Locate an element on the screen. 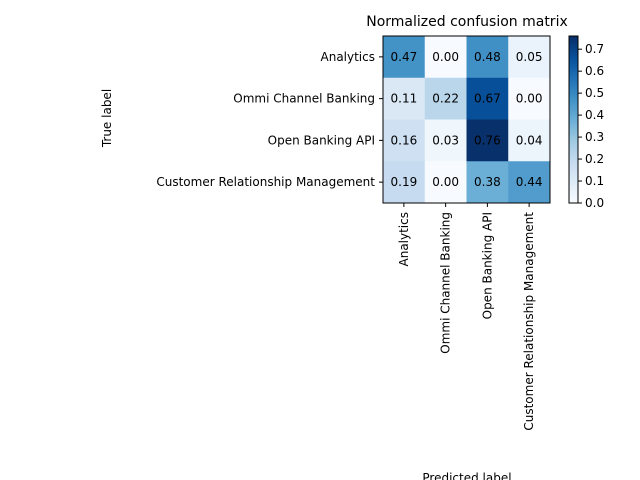  cell-value-label: 0.03 is located at coordinates (445, 140).